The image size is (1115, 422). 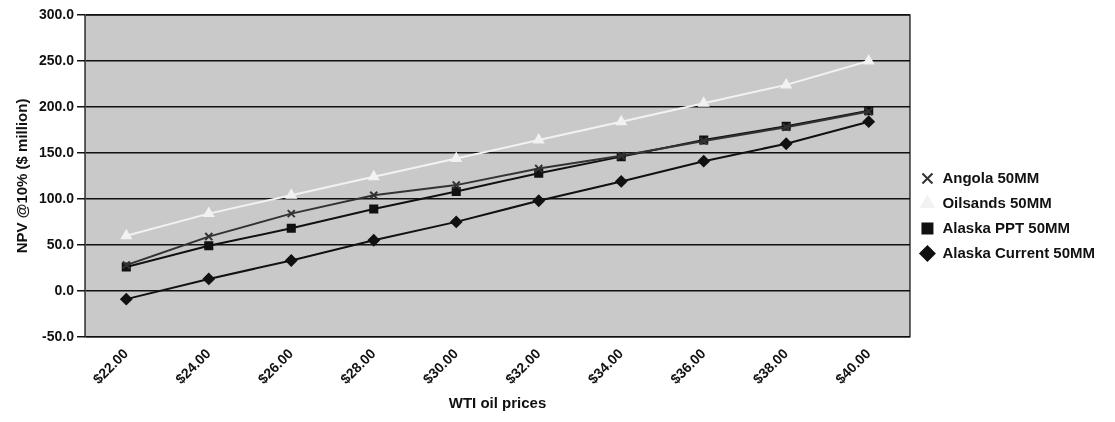 What do you see at coordinates (991, 177) in the screenshot?
I see `legend-label: Angola 50MM` at bounding box center [991, 177].